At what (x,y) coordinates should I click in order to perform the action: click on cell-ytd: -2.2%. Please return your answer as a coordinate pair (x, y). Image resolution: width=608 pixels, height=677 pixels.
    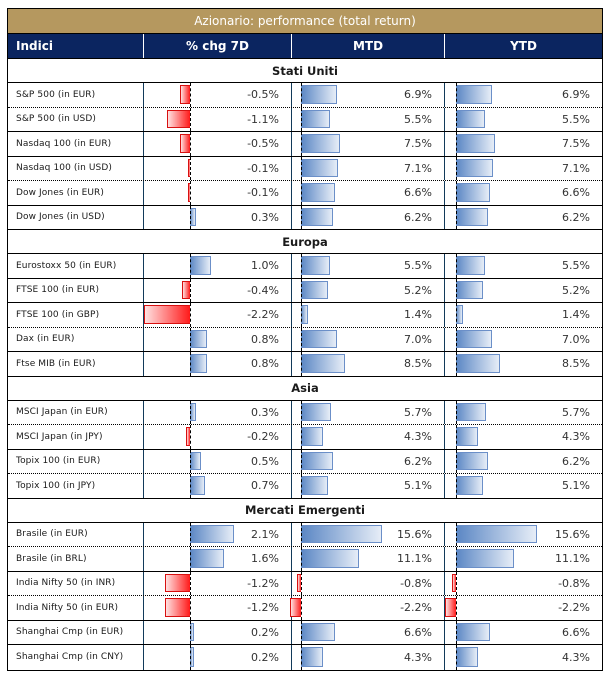
    Looking at the image, I should click on (523, 608).